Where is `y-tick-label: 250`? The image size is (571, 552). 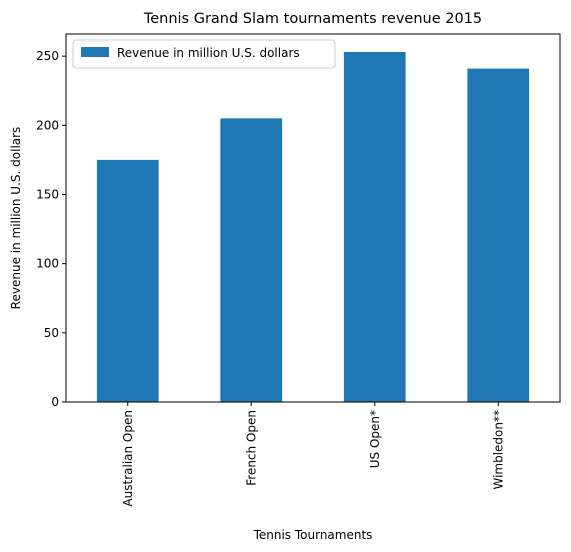 y-tick-label: 250 is located at coordinates (47, 56).